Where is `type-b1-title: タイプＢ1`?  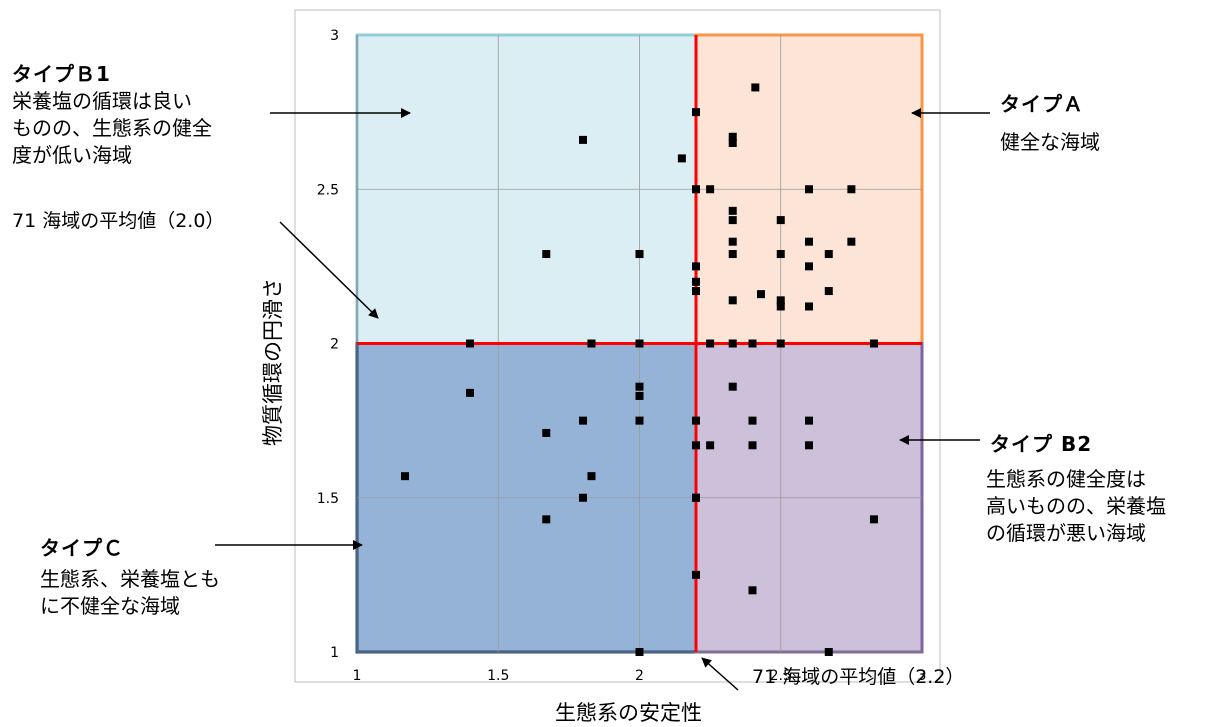 type-b1-title: タイプＢ1 is located at coordinates (61, 74).